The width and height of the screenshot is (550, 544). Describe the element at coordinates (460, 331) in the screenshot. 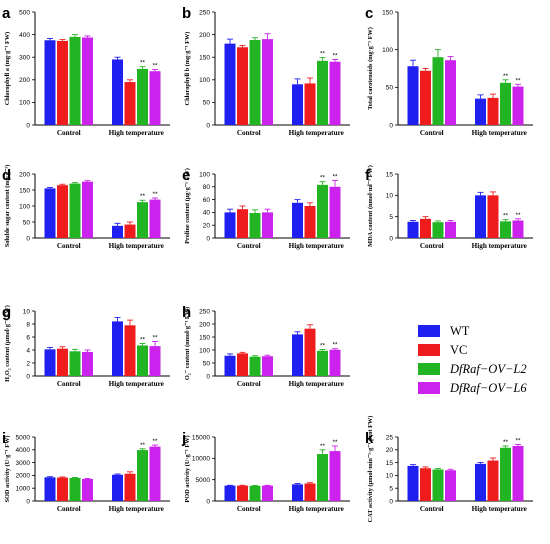

I see `legend-label: WT` at that location.